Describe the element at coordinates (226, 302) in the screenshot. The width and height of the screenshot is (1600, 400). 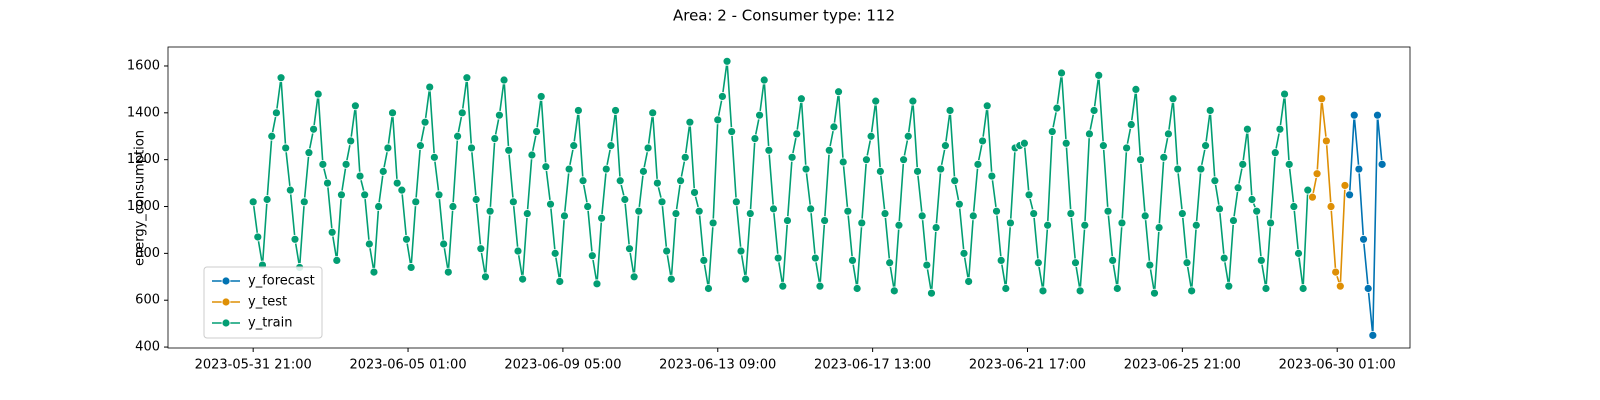
I see `legend-marker` at that location.